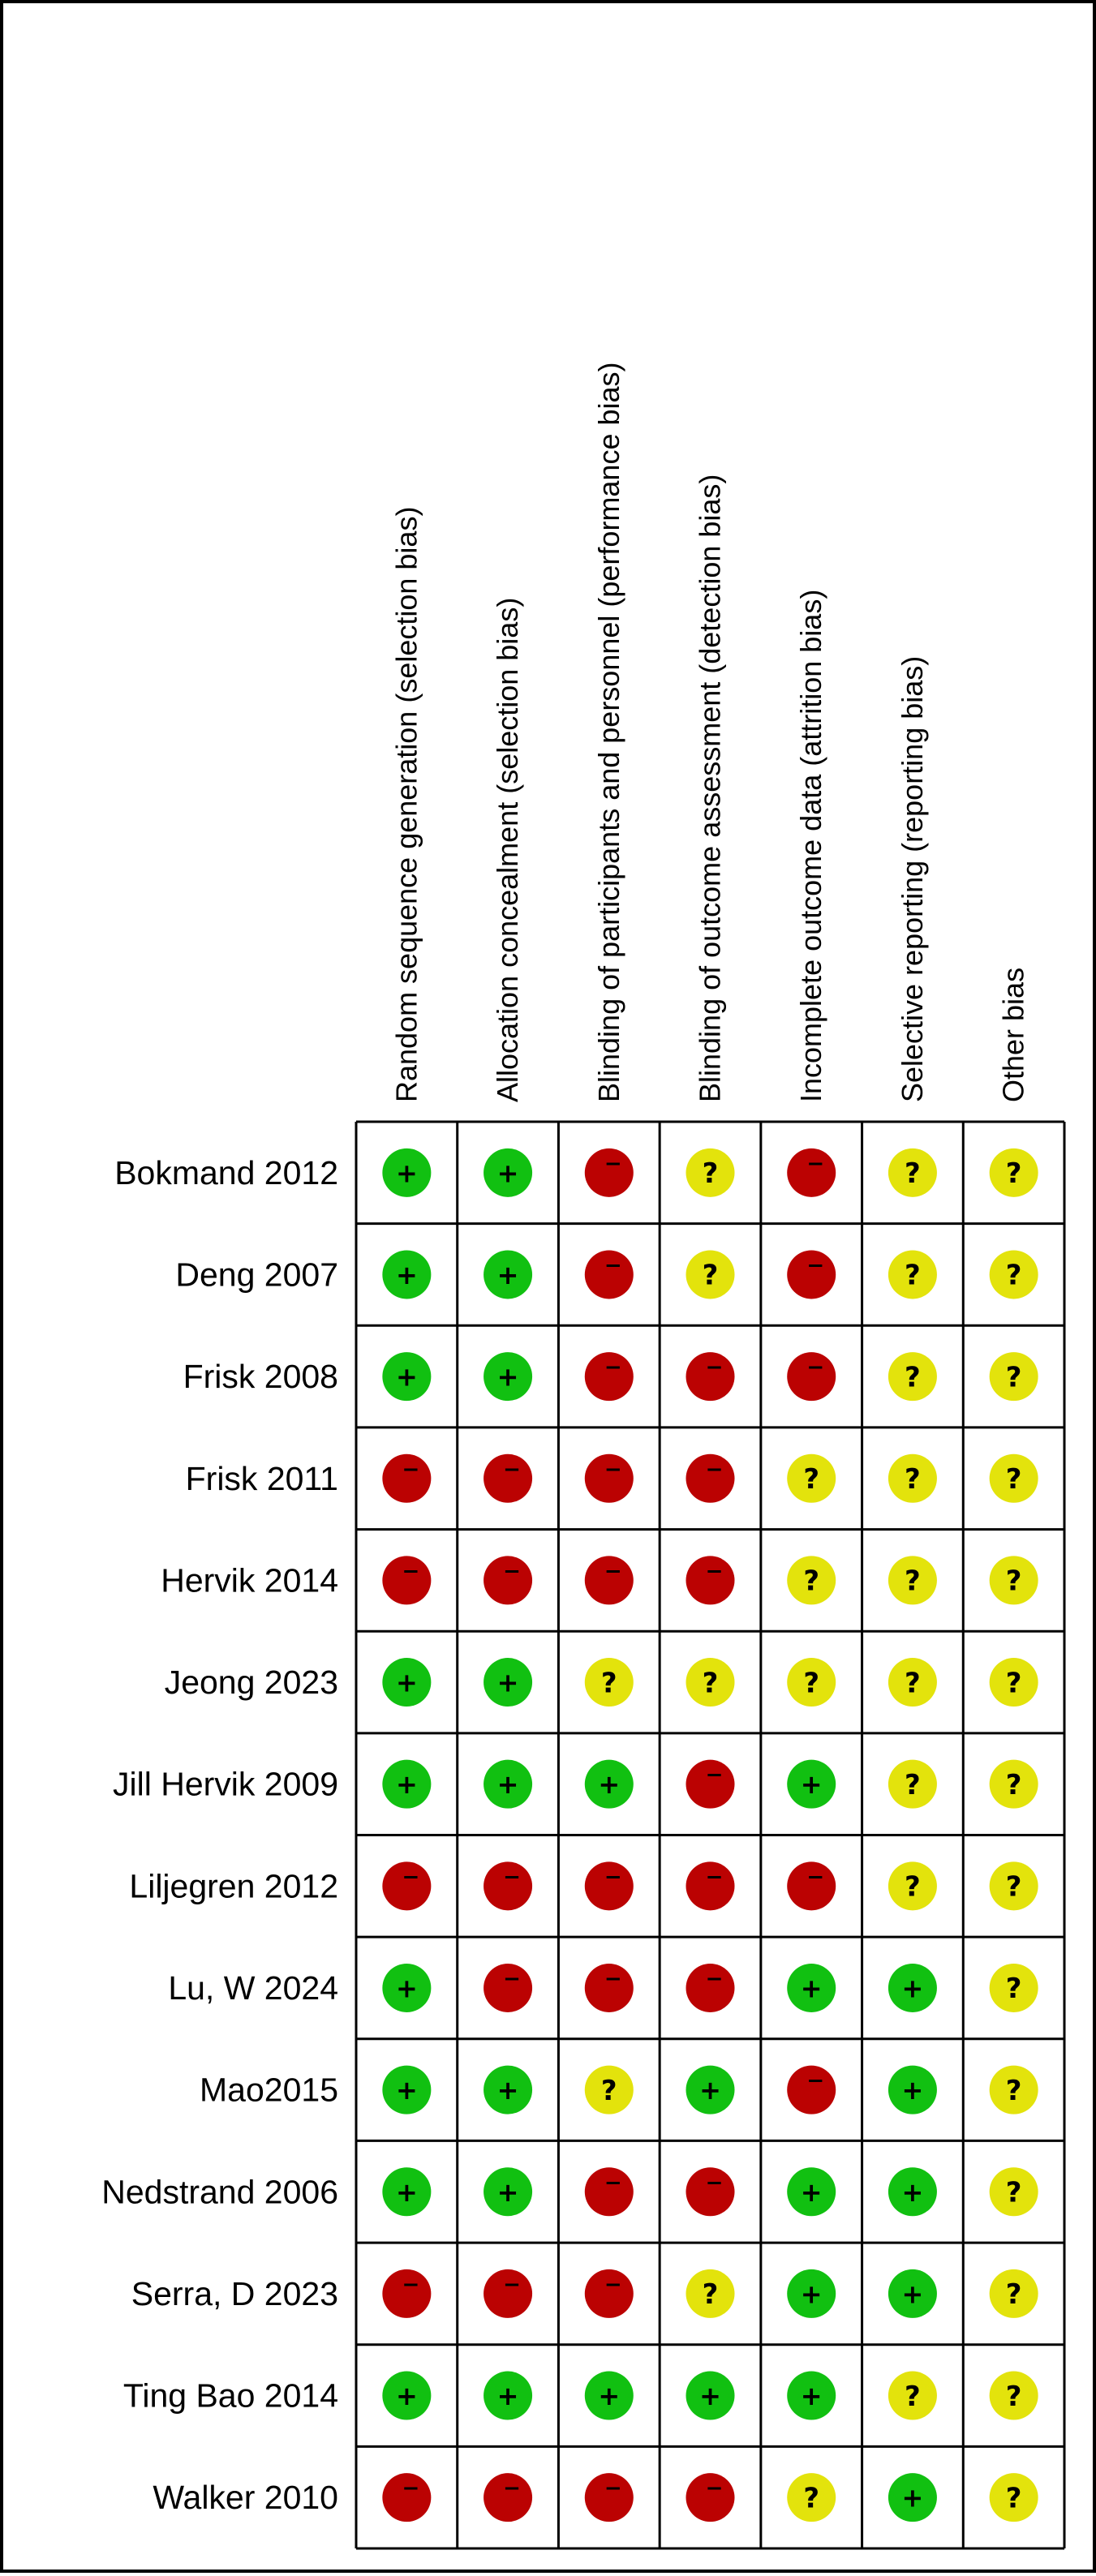  Describe the element at coordinates (1013, 1035) in the screenshot. I see `domain-header: Other bias` at that location.